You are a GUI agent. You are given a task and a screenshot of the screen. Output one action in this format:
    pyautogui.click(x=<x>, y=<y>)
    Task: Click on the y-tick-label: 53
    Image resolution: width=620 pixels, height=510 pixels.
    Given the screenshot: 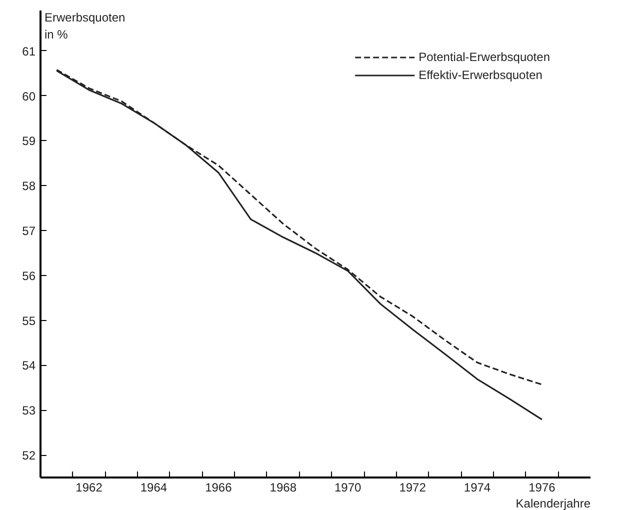 What is the action you would take?
    pyautogui.click(x=29, y=411)
    